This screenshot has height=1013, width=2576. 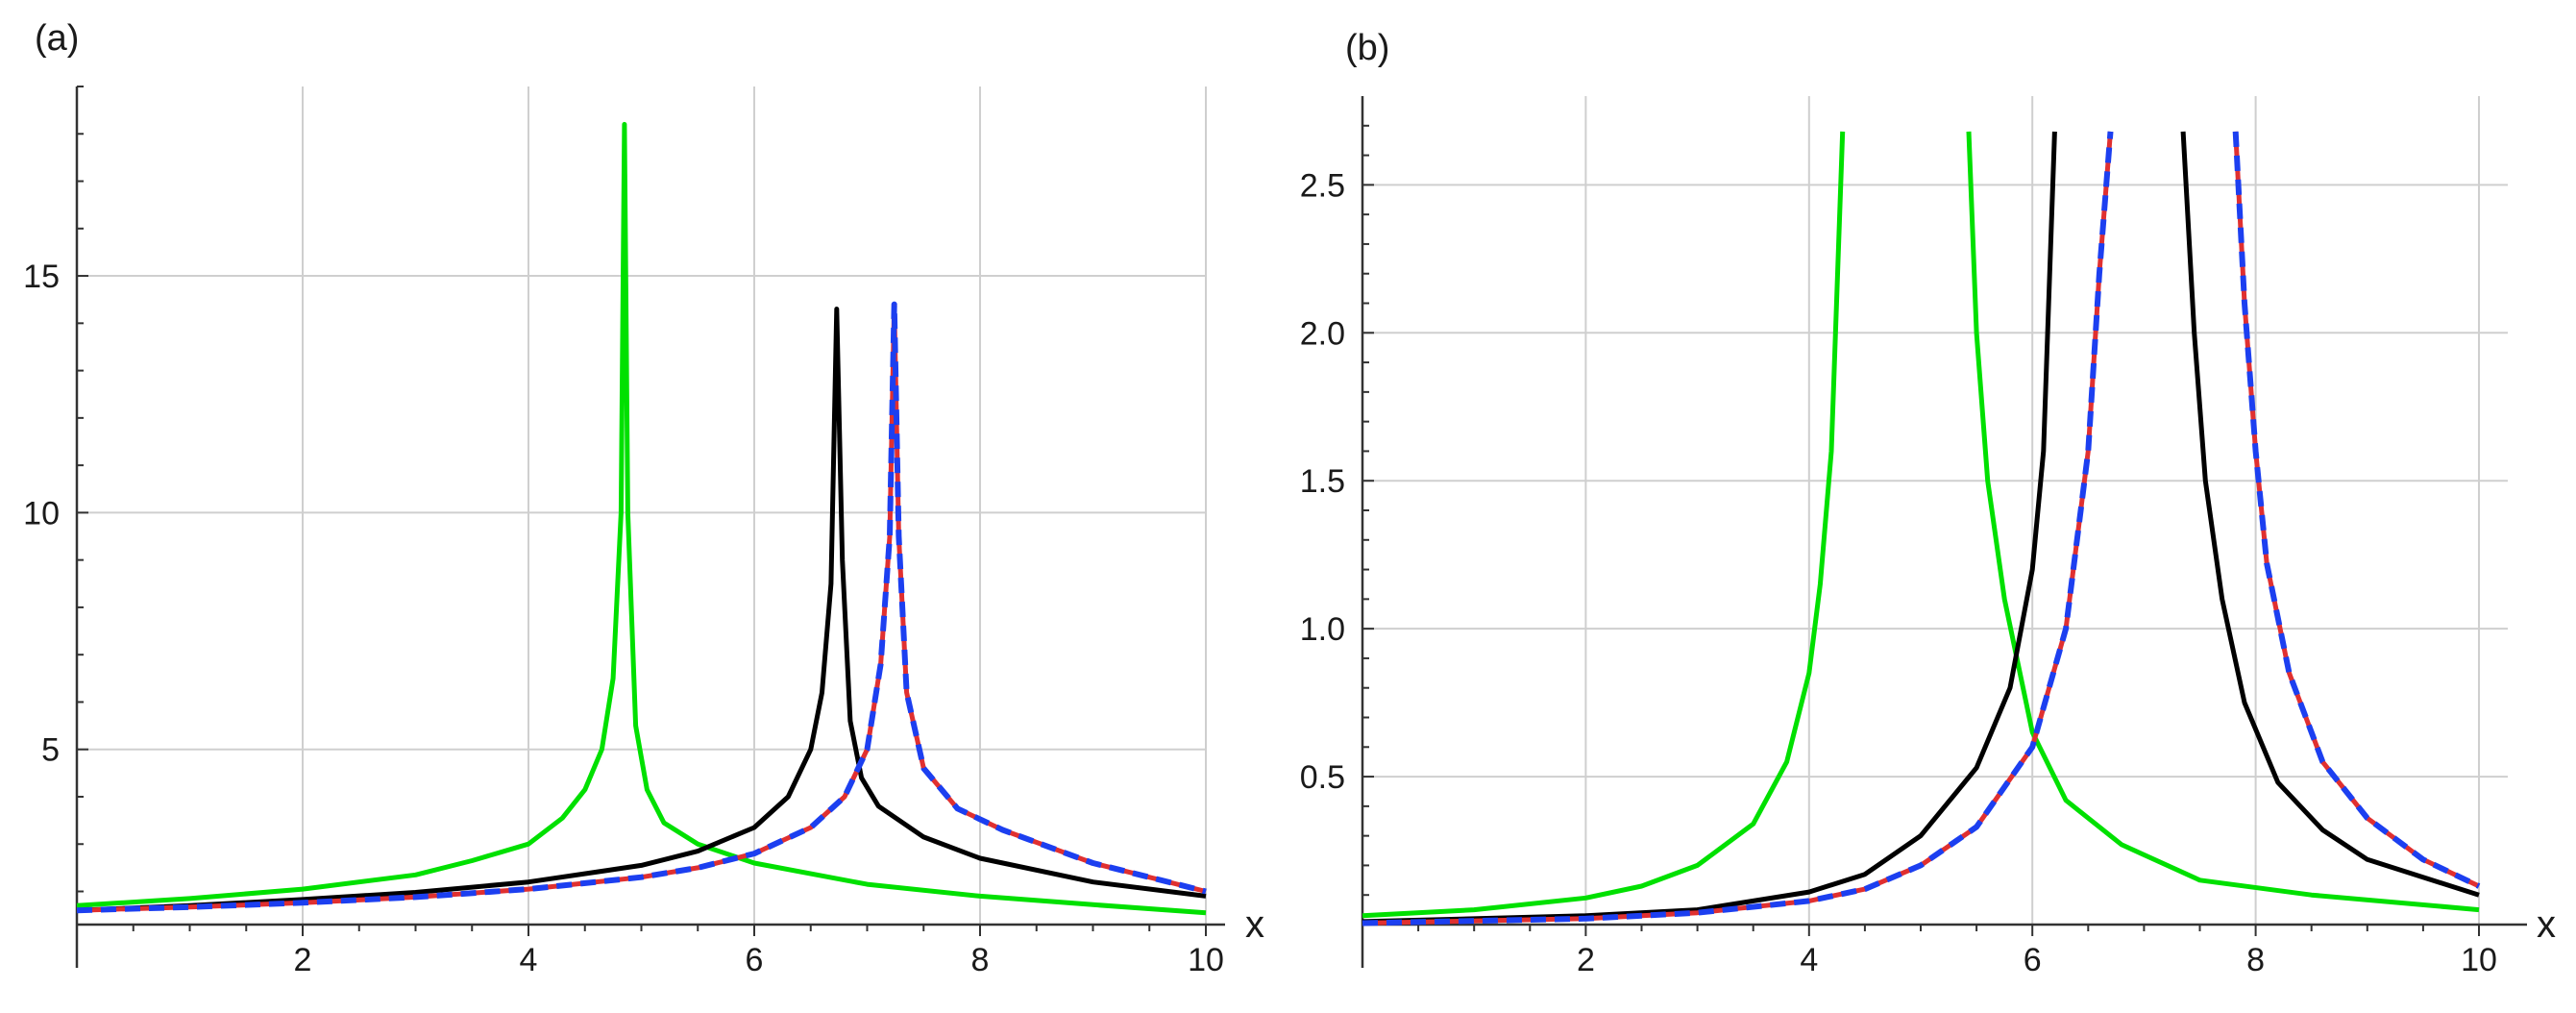 I want to click on y-tick-label: 2.5, so click(x=1322, y=185).